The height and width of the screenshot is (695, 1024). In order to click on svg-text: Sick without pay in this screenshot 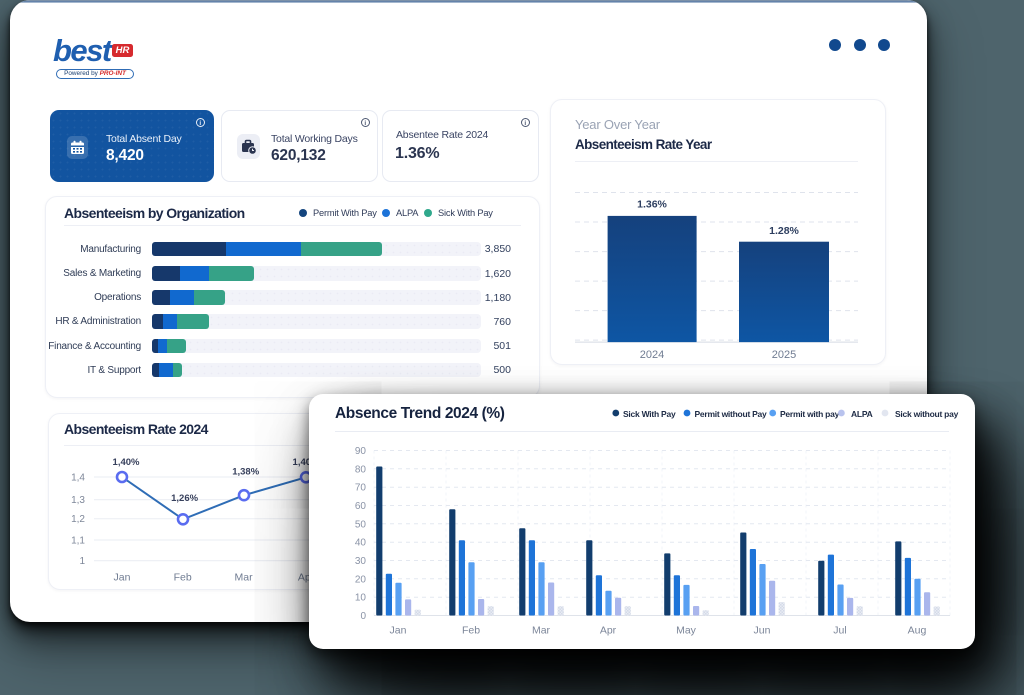, I will do `click(927, 414)`.